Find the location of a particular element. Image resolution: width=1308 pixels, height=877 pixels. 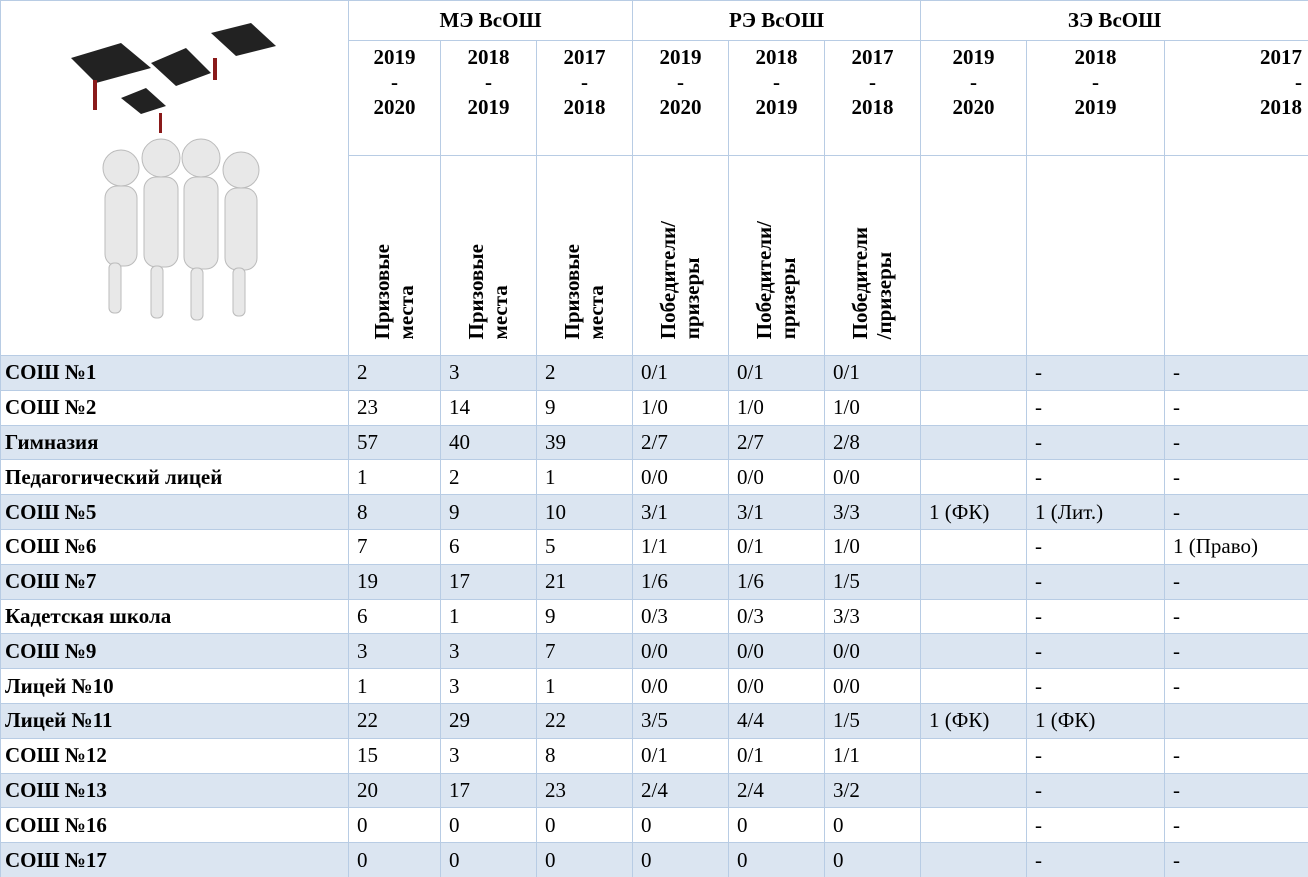

data-cell: 10 is located at coordinates (584, 512).